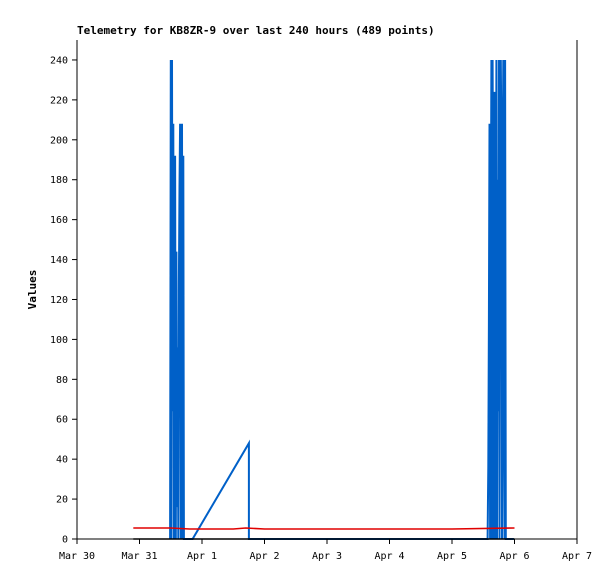 This screenshot has height=579, width=615. What do you see at coordinates (202, 556) in the screenshot?
I see `x-tick-label: Apr 1` at bounding box center [202, 556].